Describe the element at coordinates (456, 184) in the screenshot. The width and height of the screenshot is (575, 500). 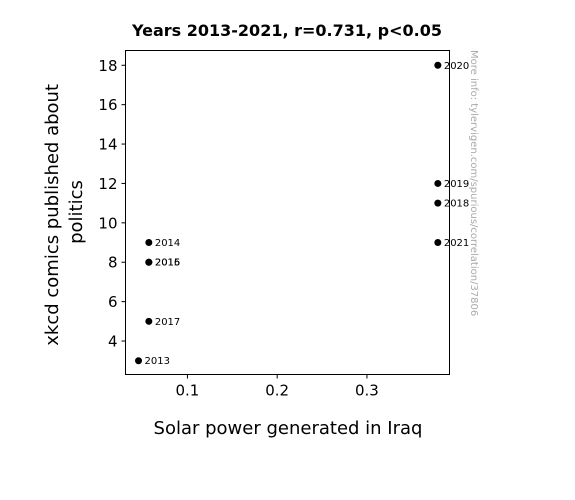
I see `point-label: 2019` at that location.